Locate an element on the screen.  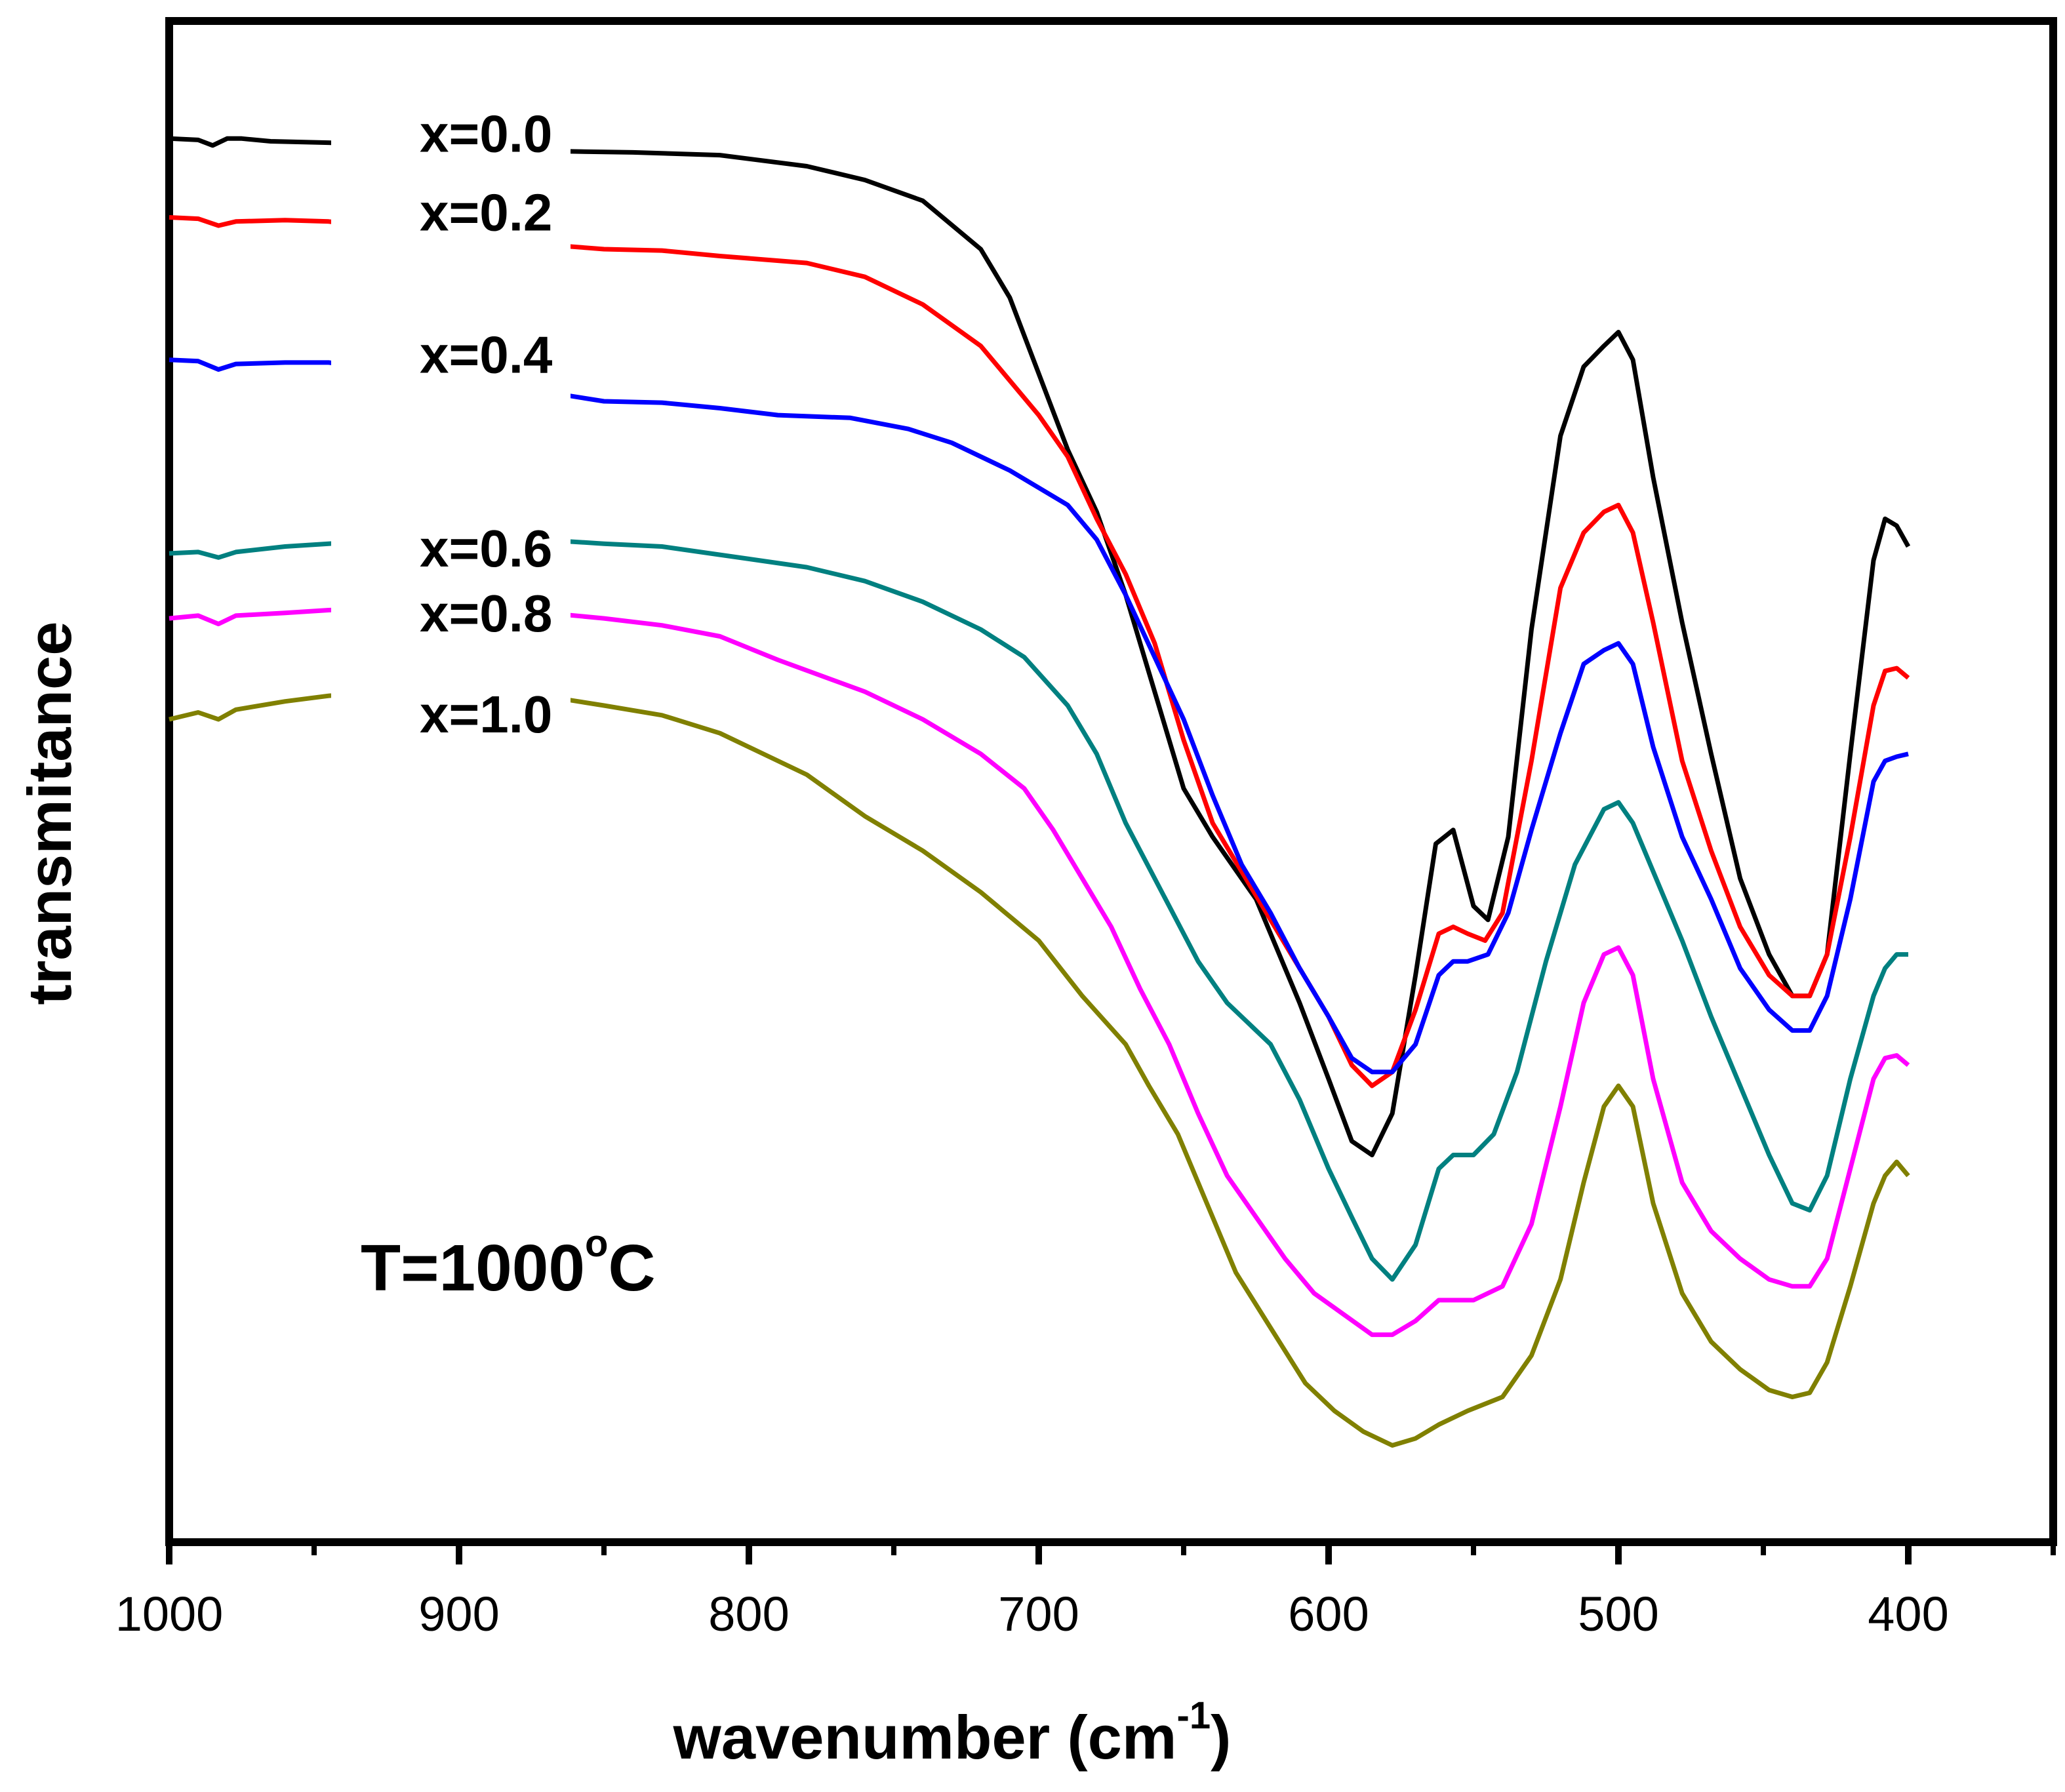
x-axis-title-main: wavenumber (cm is located at coordinates (925, 1737).